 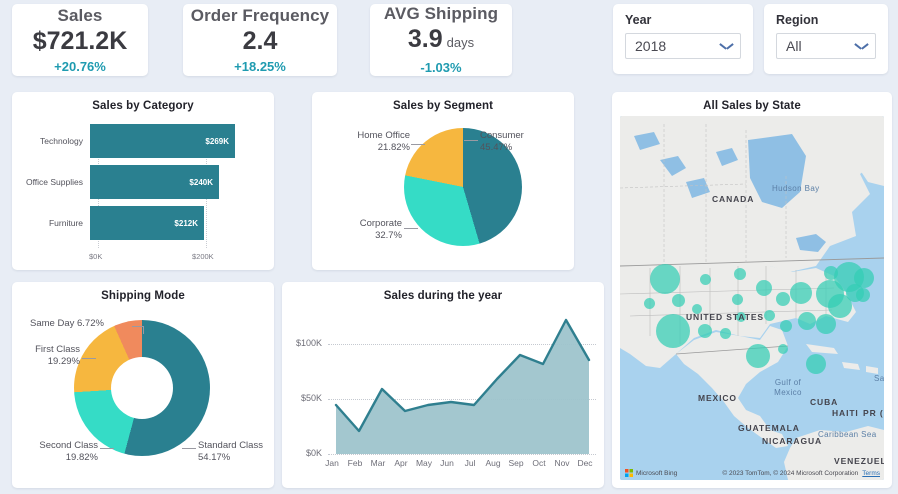 What do you see at coordinates (68, 445) in the screenshot?
I see `donut-label-name: Second Class` at bounding box center [68, 445].